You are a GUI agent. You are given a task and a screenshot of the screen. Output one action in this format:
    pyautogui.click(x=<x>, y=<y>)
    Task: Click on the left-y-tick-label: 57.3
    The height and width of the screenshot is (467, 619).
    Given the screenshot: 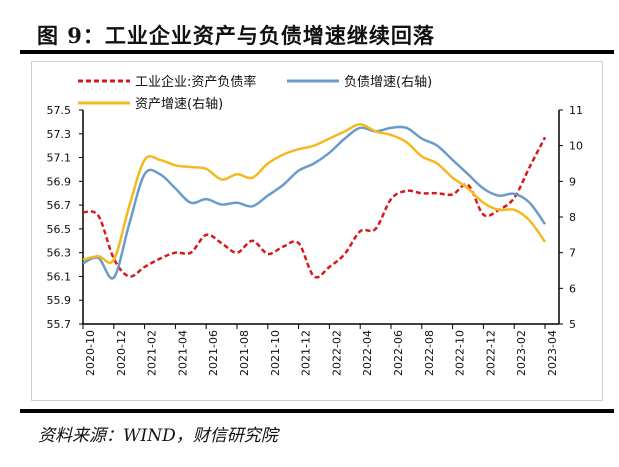 What is the action you would take?
    pyautogui.click(x=59, y=134)
    